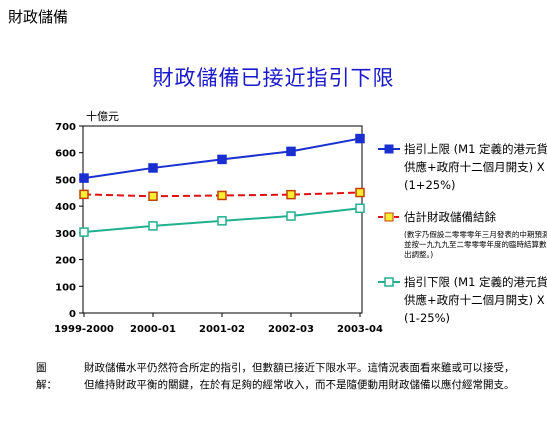 This screenshot has height=421, width=547. What do you see at coordinates (65, 287) in the screenshot?
I see `y-tick-label: 100` at bounding box center [65, 287].